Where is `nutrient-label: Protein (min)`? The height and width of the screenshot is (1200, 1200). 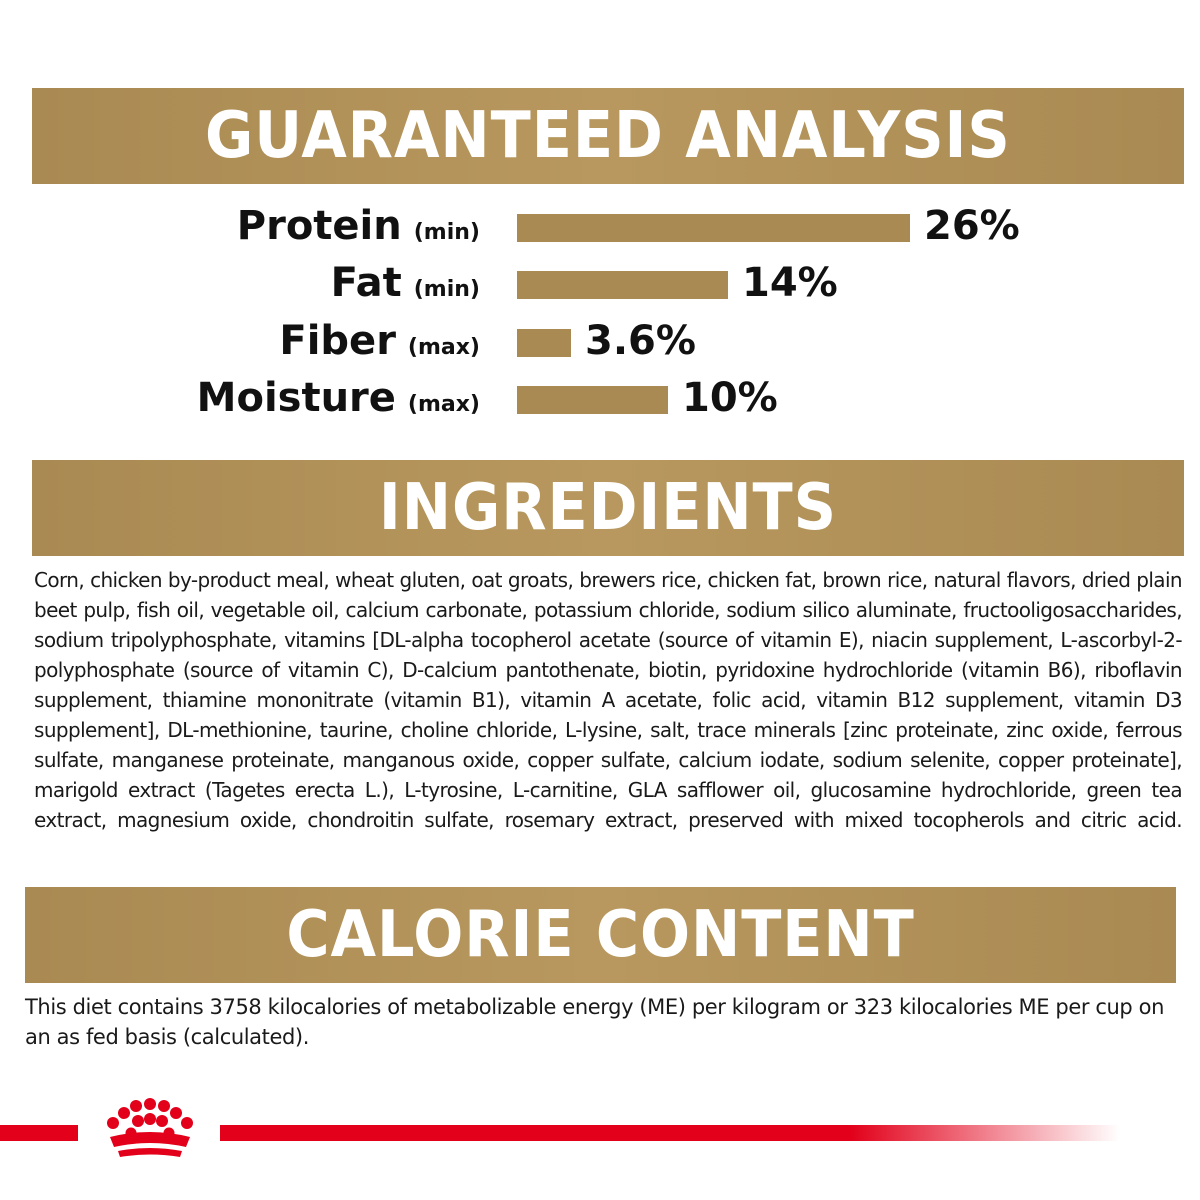 nutrient-label: Protein (min) is located at coordinates (358, 228).